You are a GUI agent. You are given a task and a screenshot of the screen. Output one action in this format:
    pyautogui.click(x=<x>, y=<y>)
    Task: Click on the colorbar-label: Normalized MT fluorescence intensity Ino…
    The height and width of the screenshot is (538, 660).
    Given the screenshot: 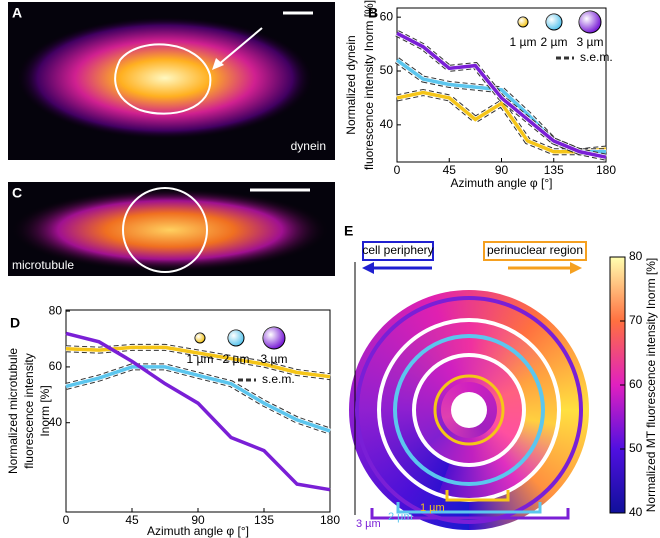 What is the action you would take?
    pyautogui.click(x=651, y=385)
    